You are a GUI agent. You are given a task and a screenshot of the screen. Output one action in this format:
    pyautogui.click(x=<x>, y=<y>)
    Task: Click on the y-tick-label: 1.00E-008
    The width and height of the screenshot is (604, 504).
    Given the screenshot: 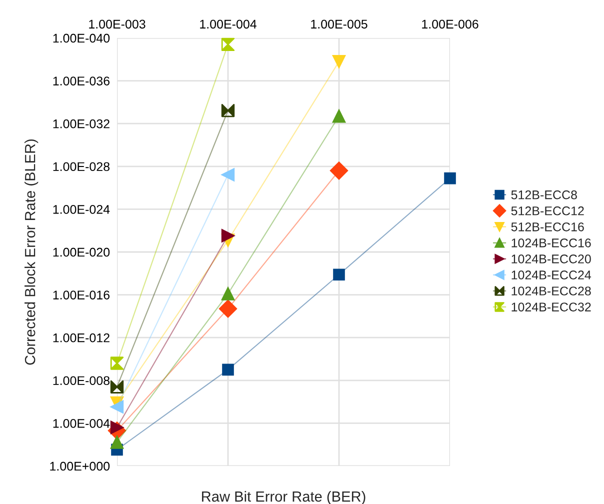 What is the action you would take?
    pyautogui.click(x=81, y=381)
    